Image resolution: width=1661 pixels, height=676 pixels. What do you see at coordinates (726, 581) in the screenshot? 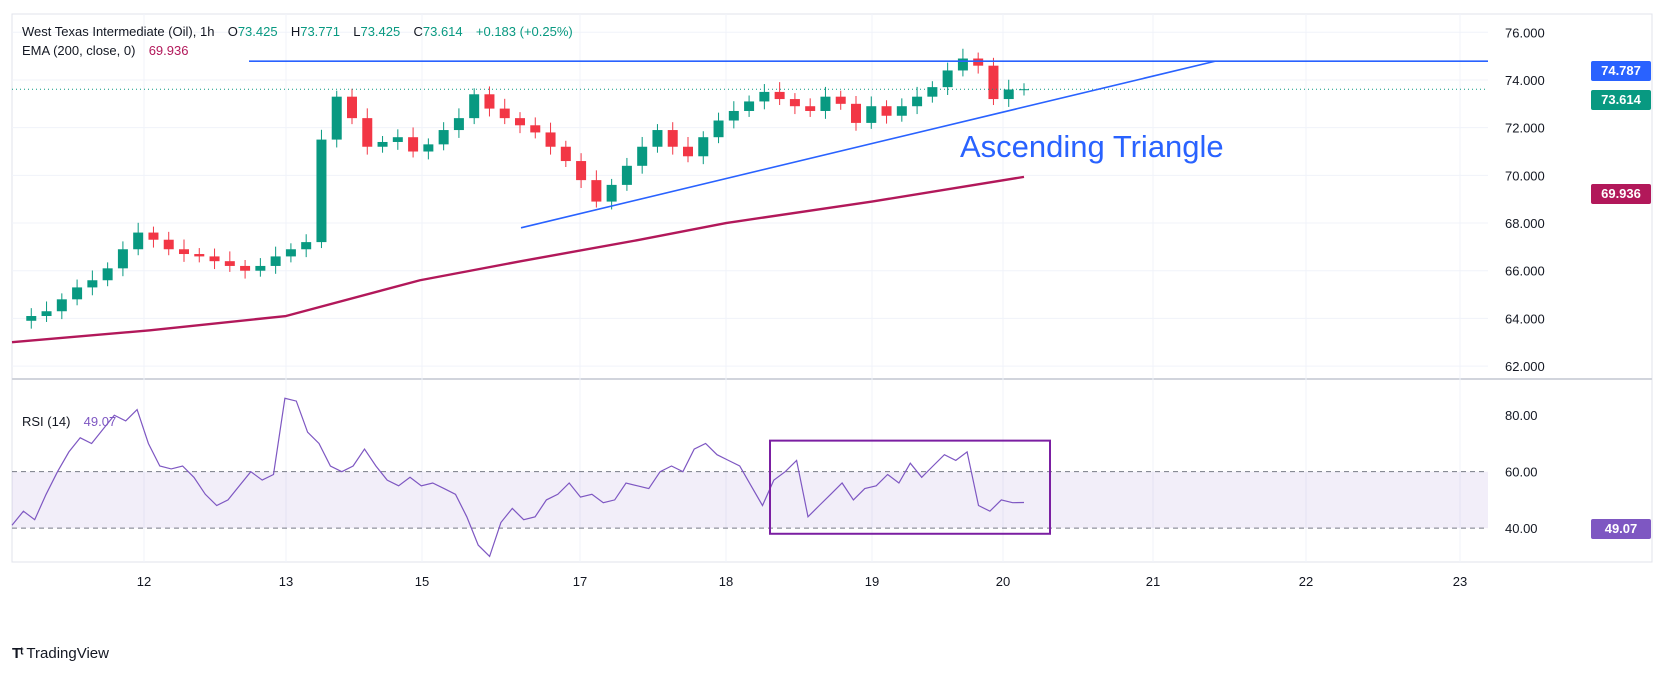
I see `time-tick-label: 18` at bounding box center [726, 581].